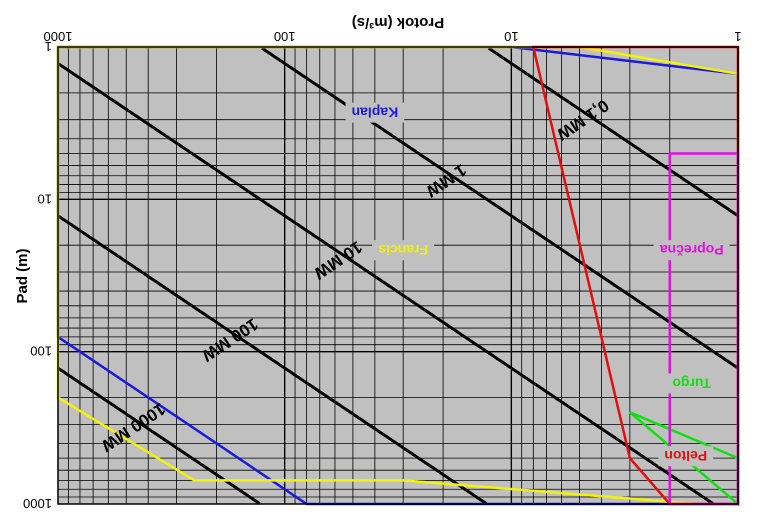 The image size is (759, 517). Describe the element at coordinates (393, 36) in the screenshot. I see `x-tick-labels: 1 10 100 1000` at that location.